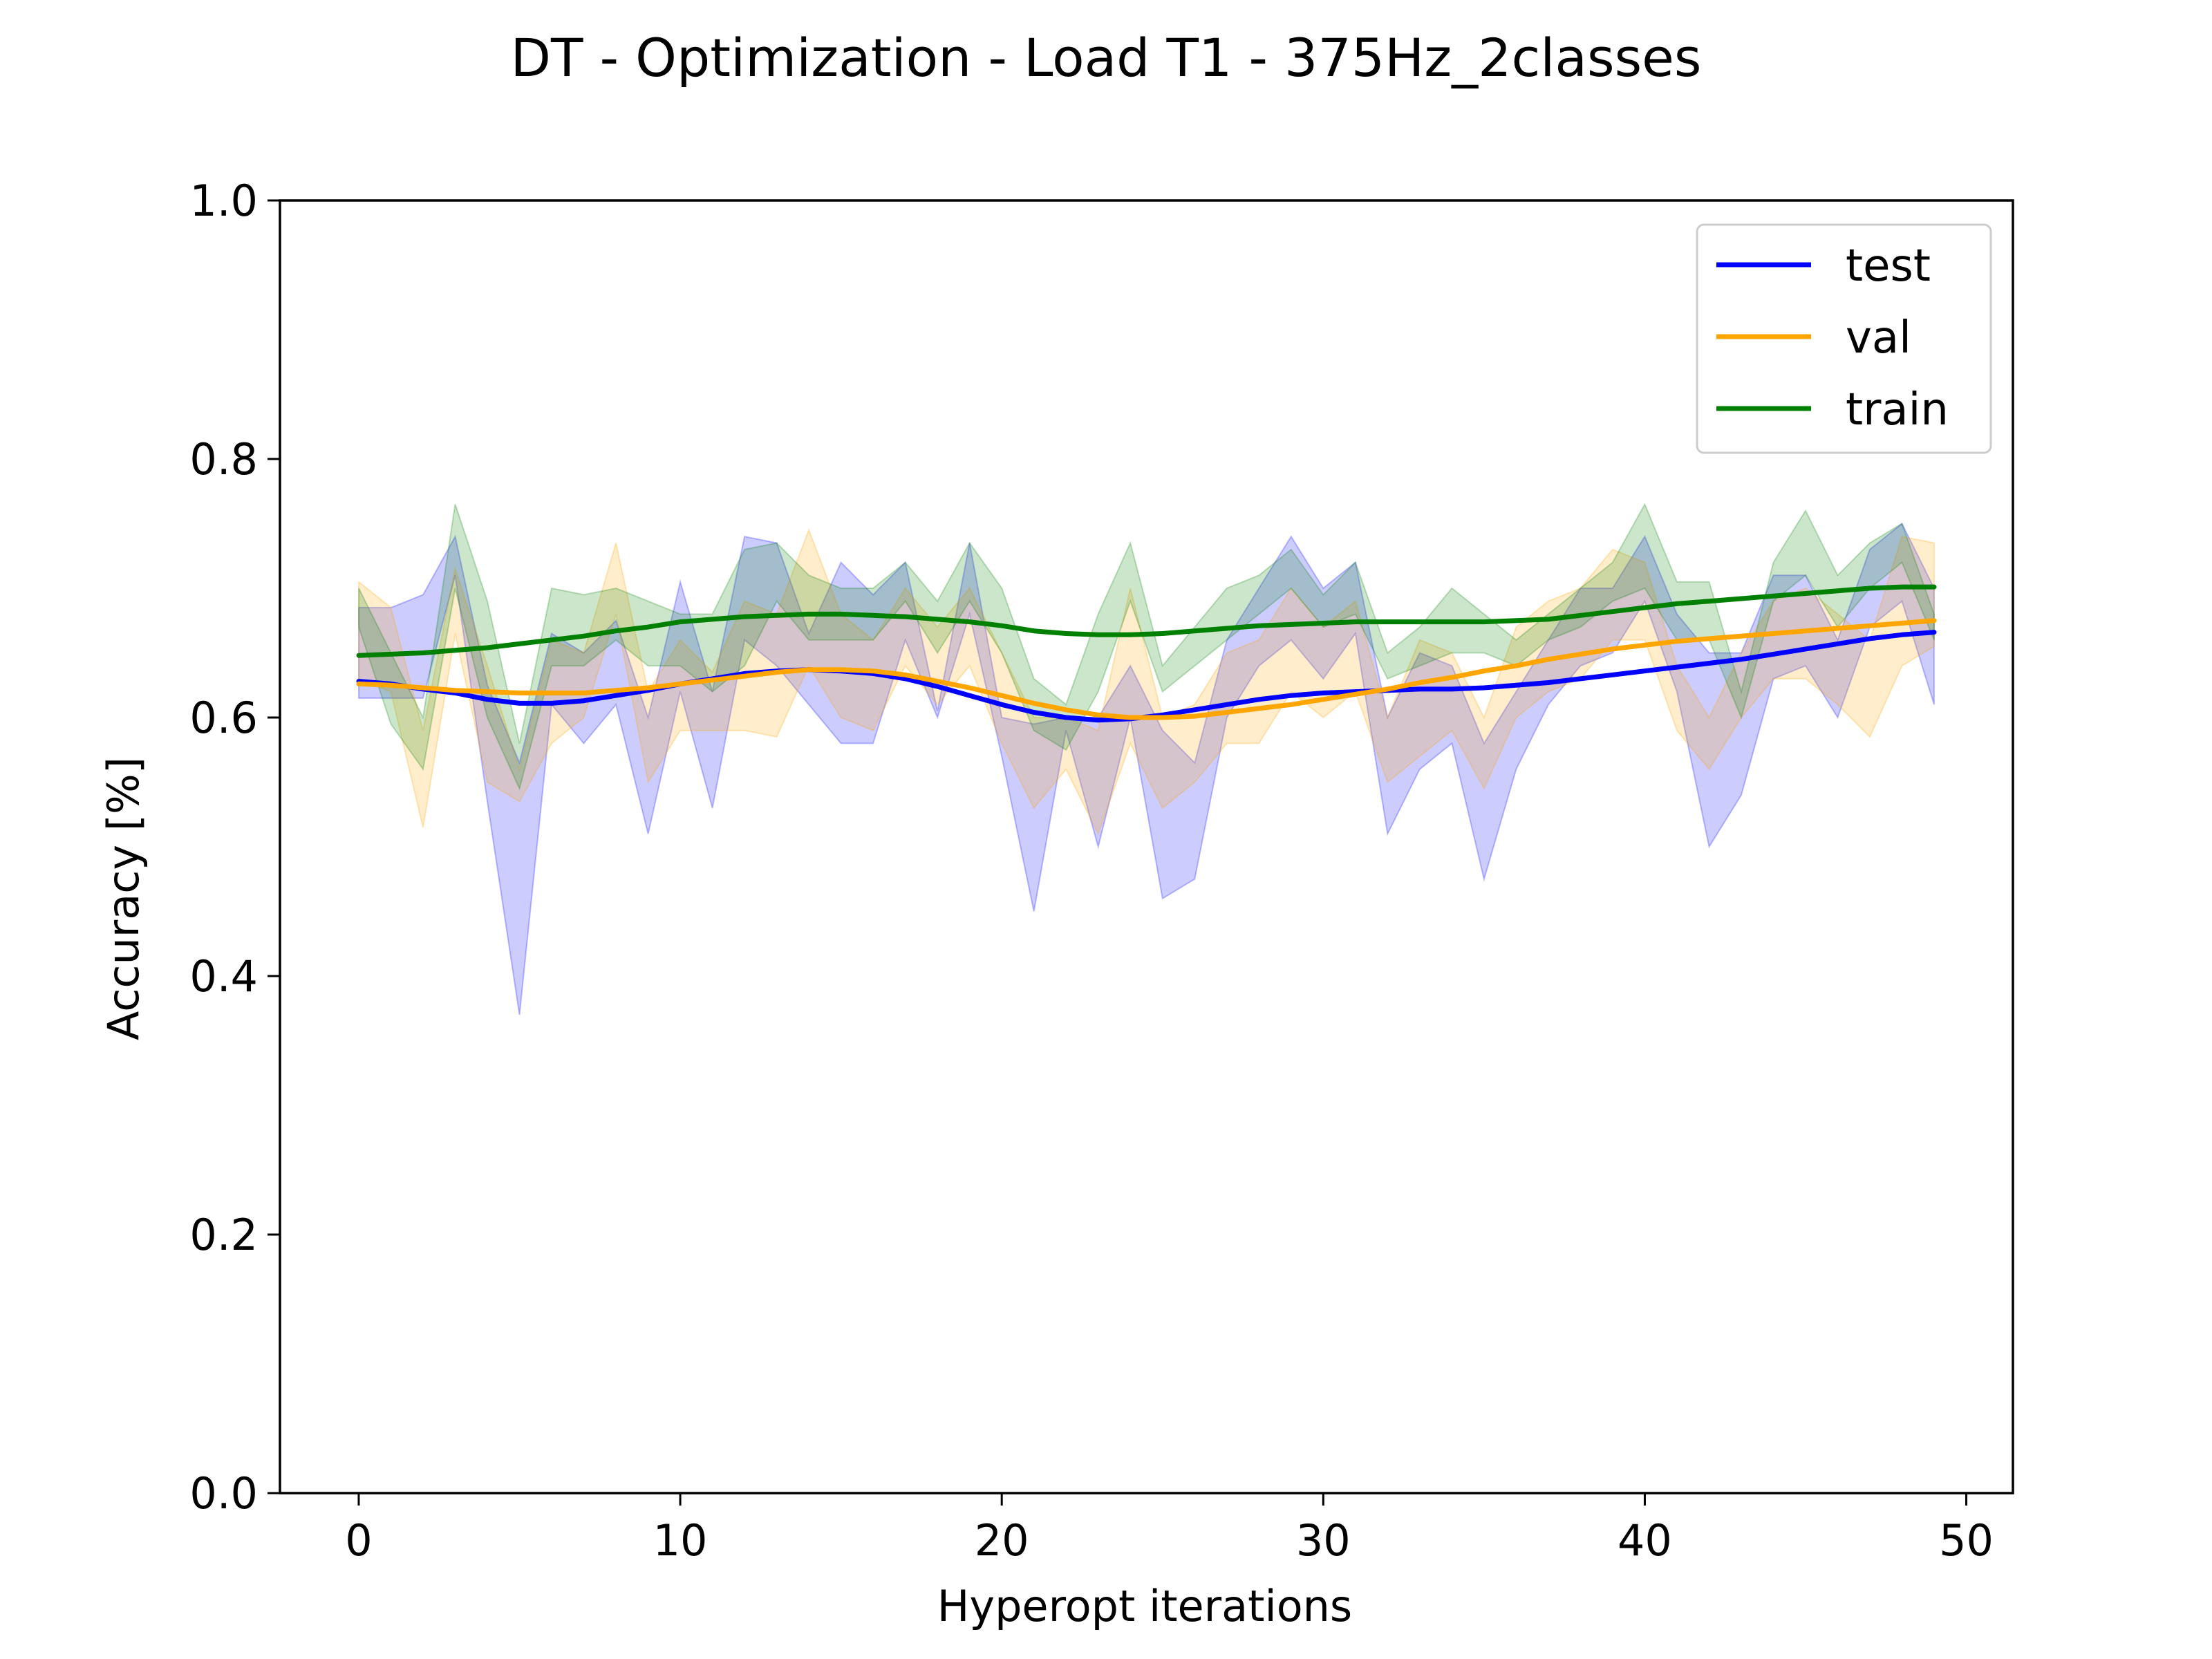 The height and width of the screenshot is (1659, 2212). I want to click on y-tick-label: 0.0, so click(223, 1493).